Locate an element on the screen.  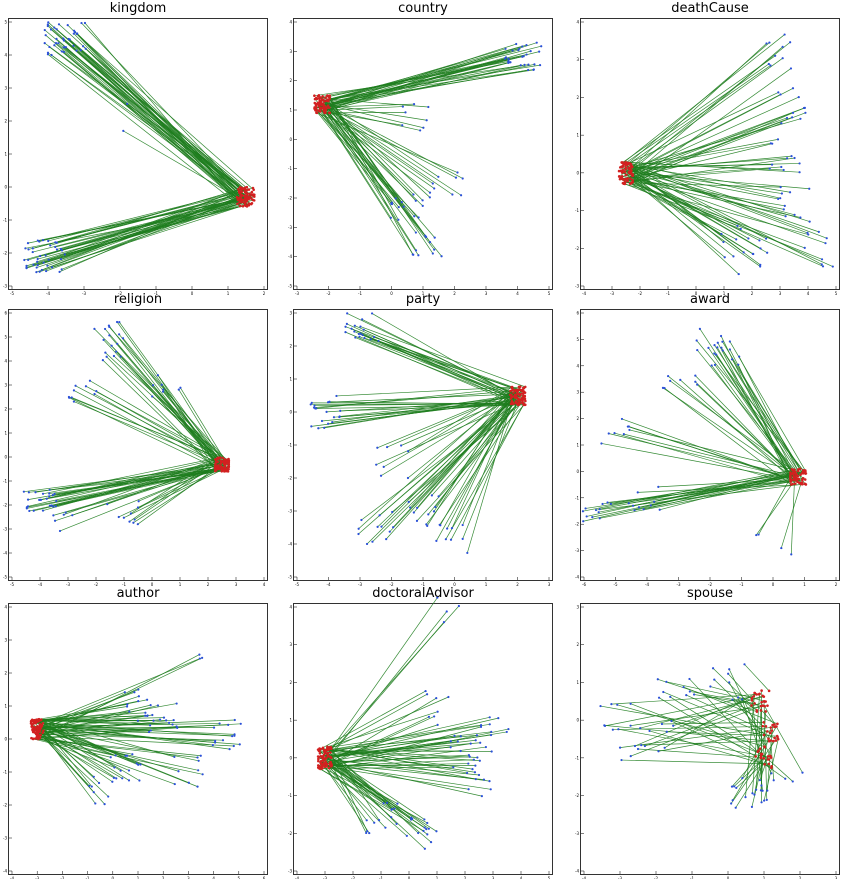
x-tick-label: 3 is located at coordinates (486, 293).